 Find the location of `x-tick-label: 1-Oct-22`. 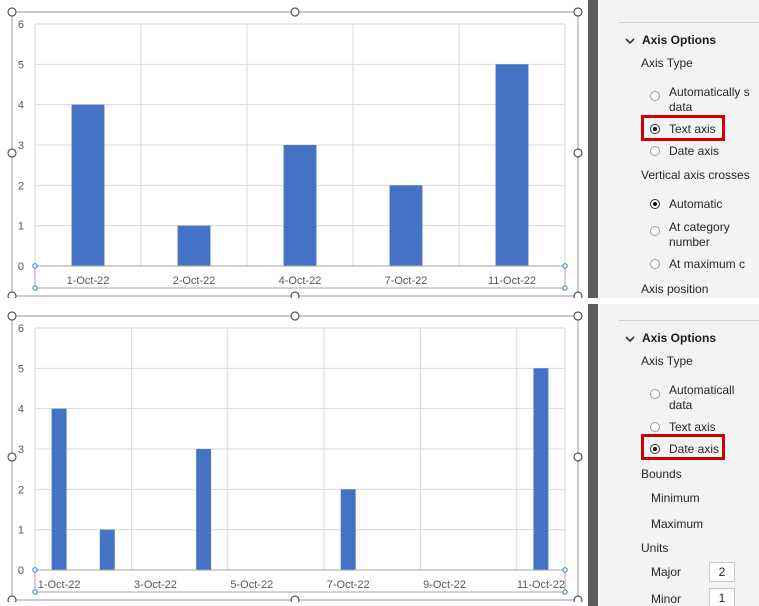

x-tick-label: 1-Oct-22 is located at coordinates (59, 585).